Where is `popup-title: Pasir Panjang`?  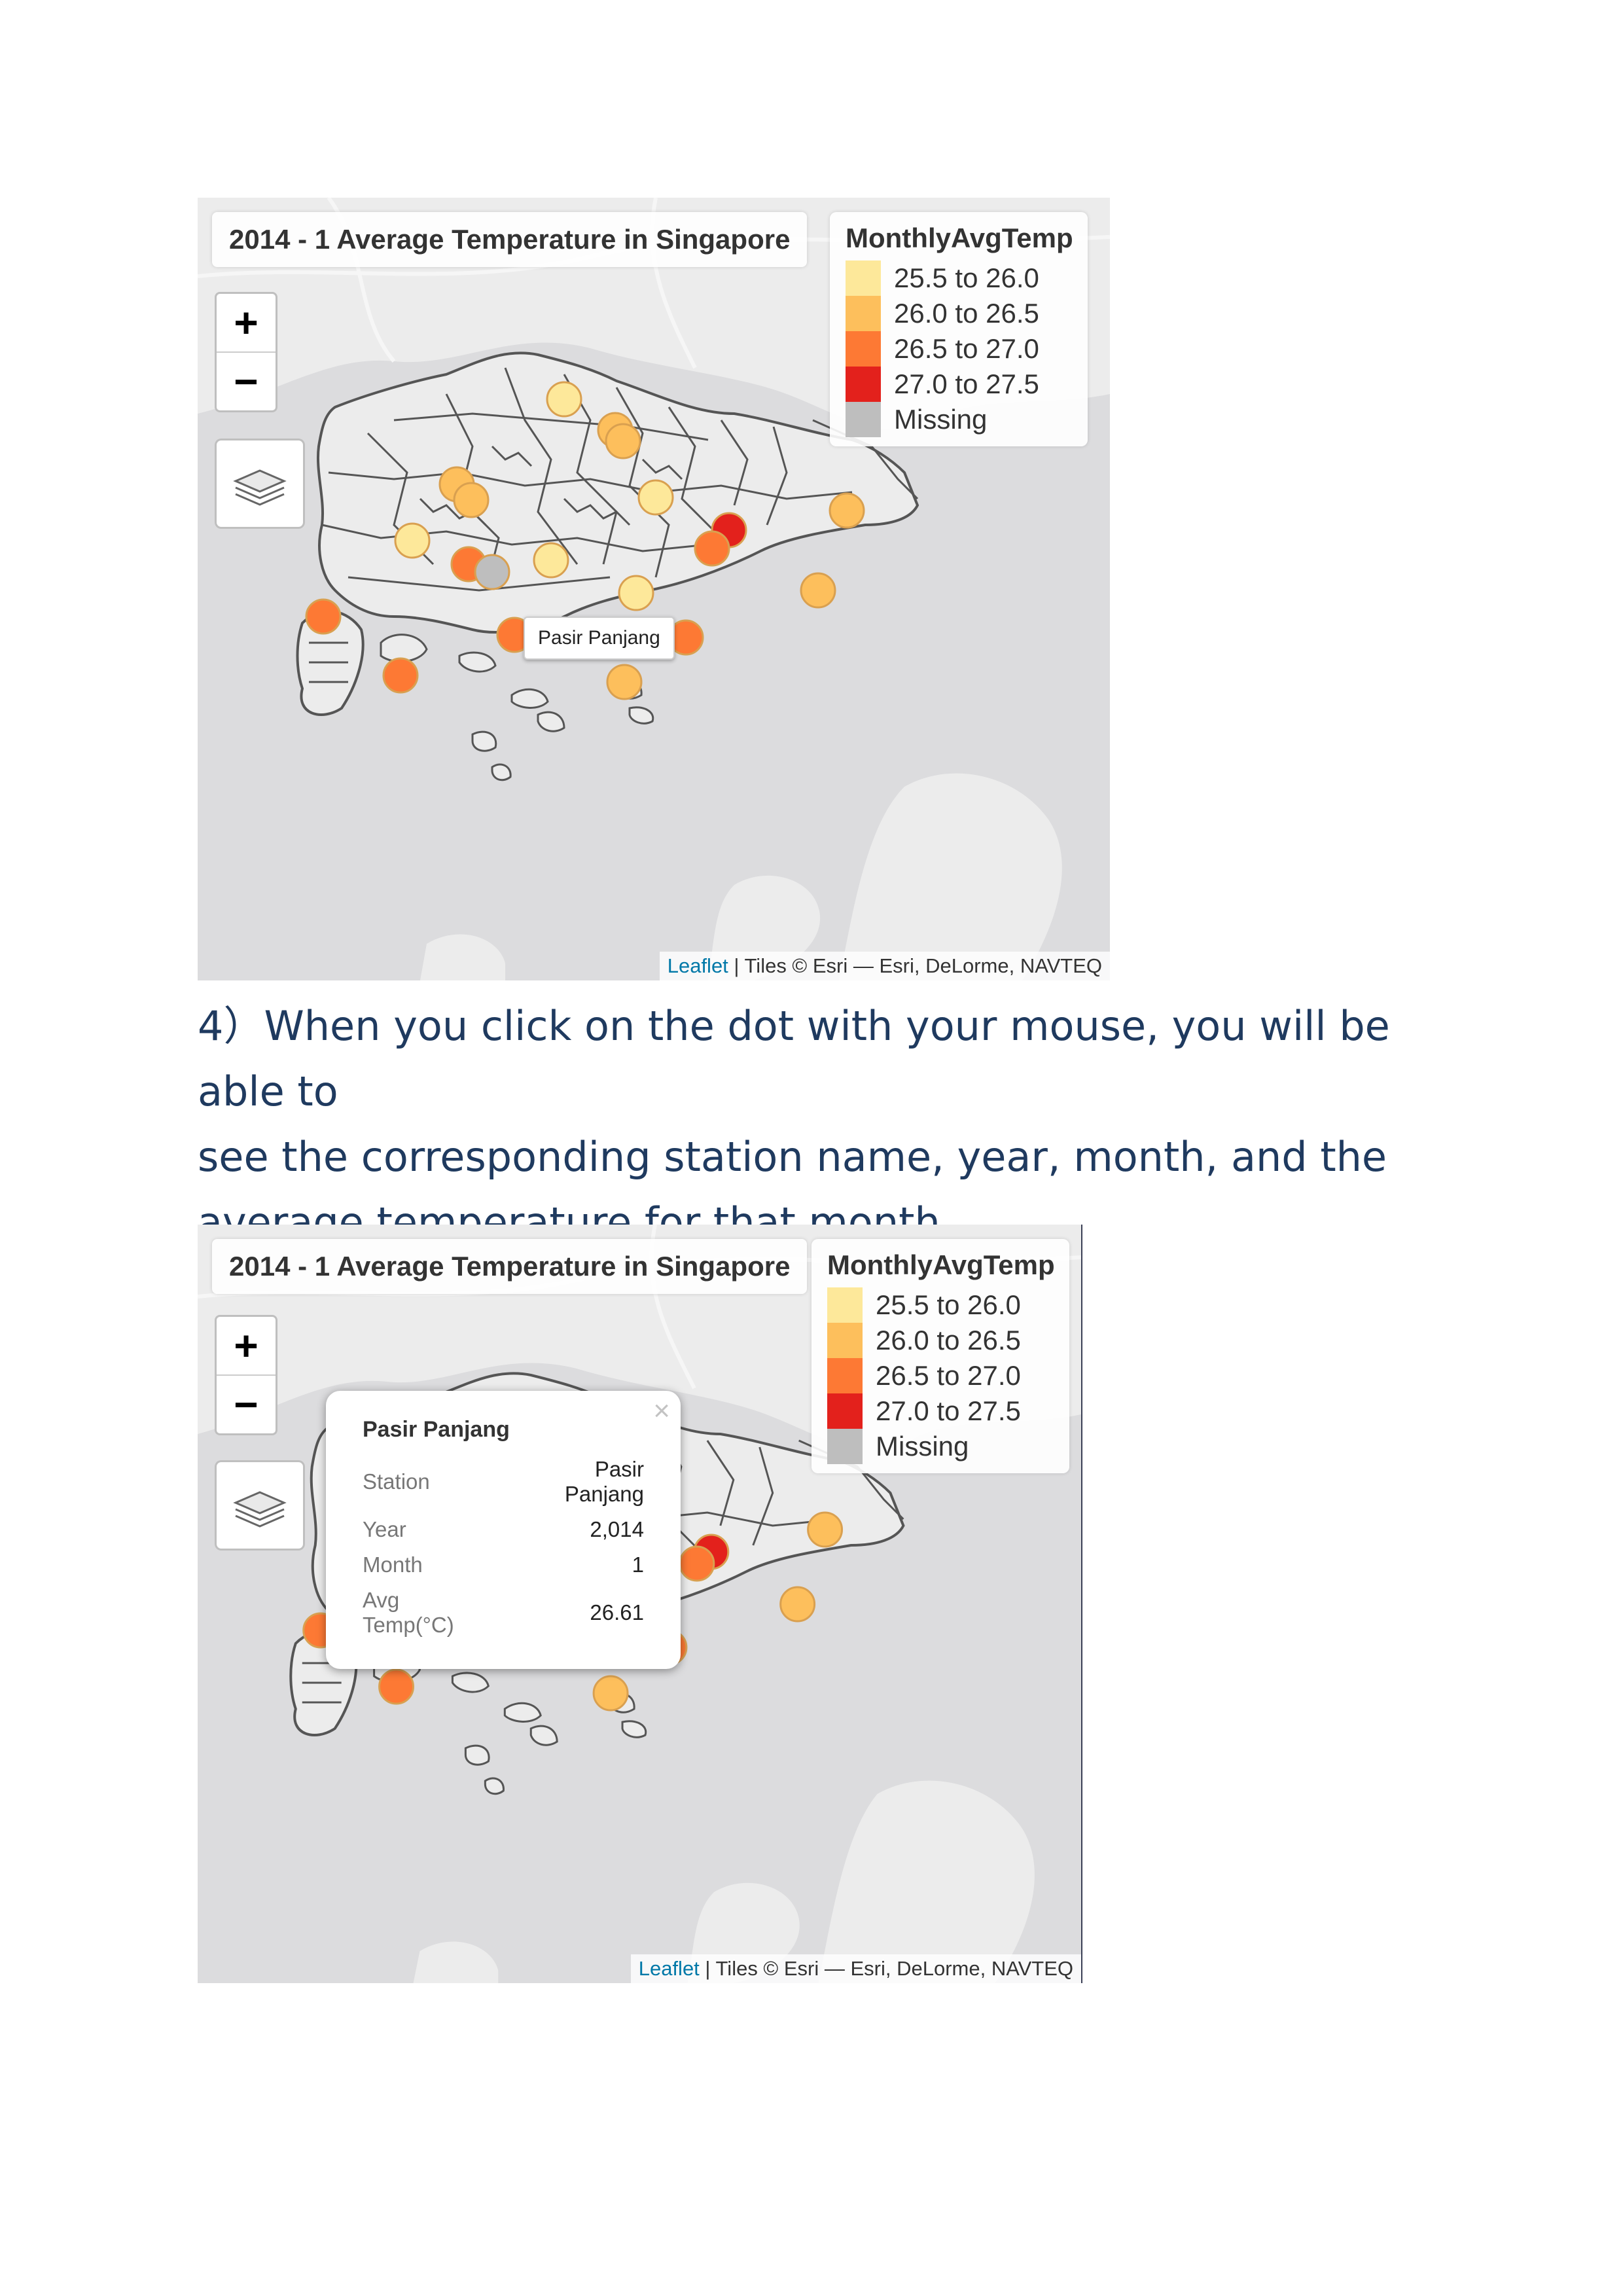
popup-title: Pasir Panjang is located at coordinates (436, 1429).